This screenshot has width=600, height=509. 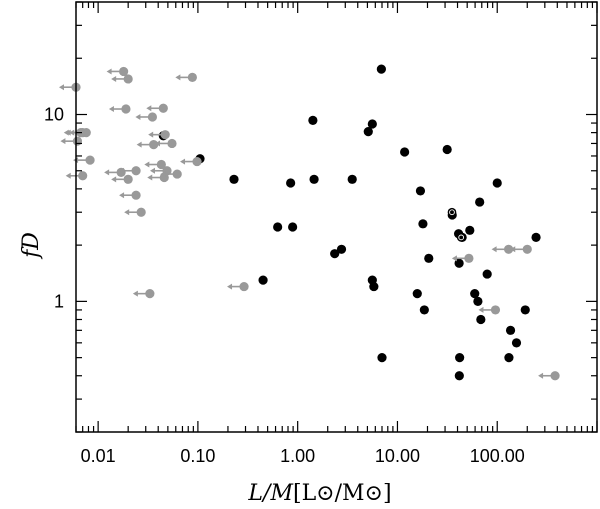 I want to click on x-tick-label: 10.00, so click(x=397, y=456).